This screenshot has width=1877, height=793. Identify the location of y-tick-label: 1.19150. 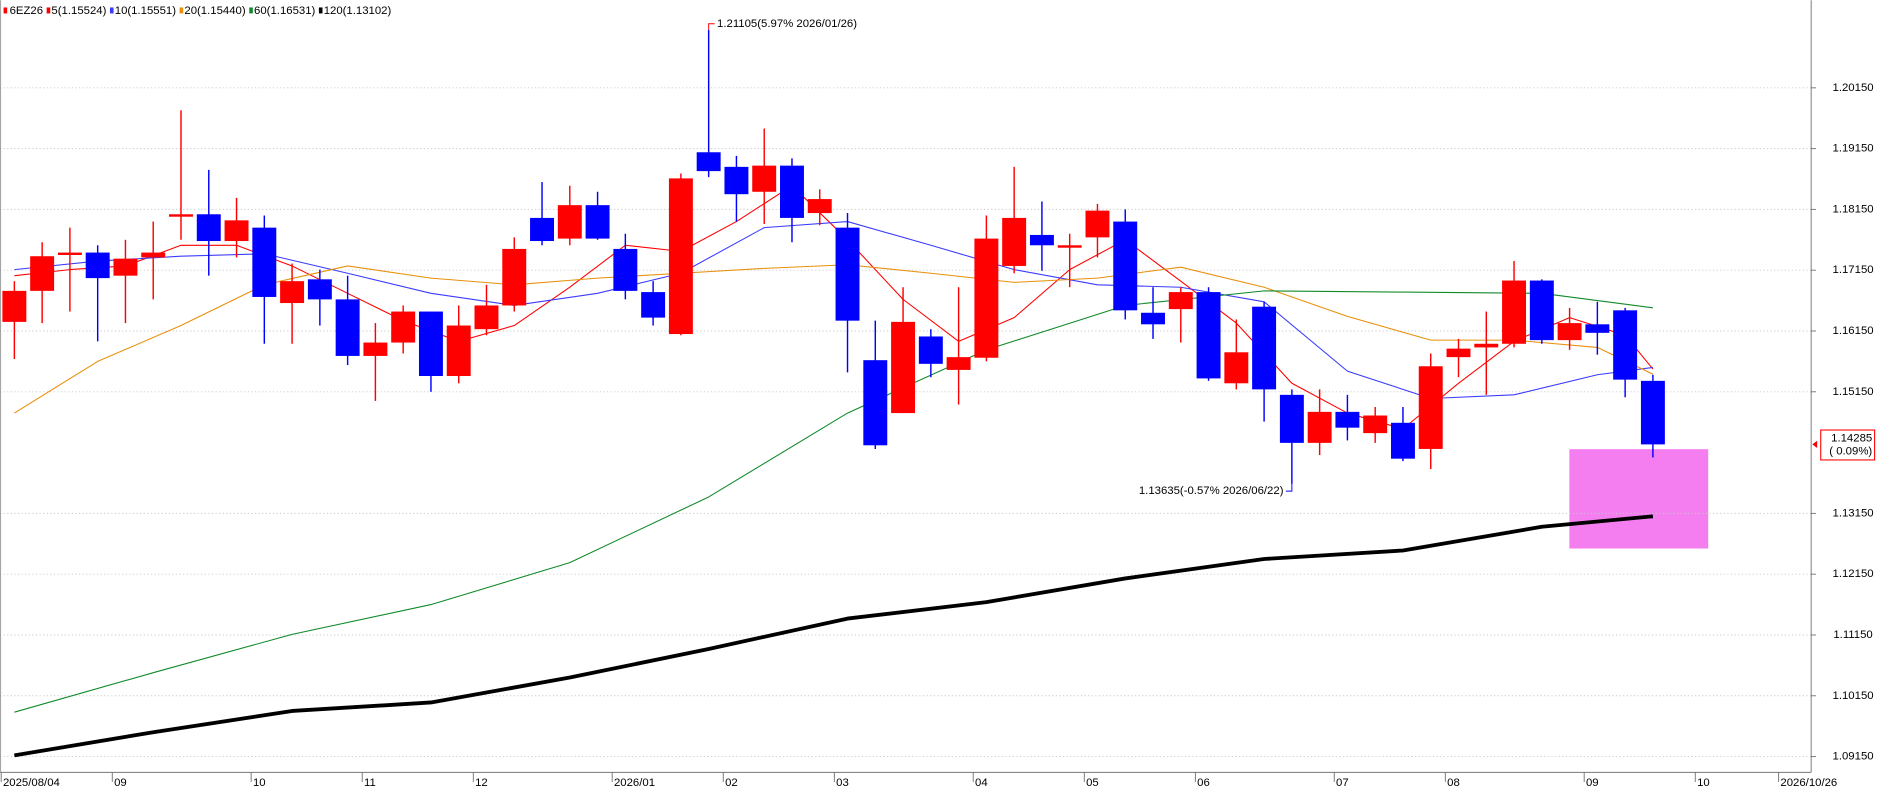
(1853, 149).